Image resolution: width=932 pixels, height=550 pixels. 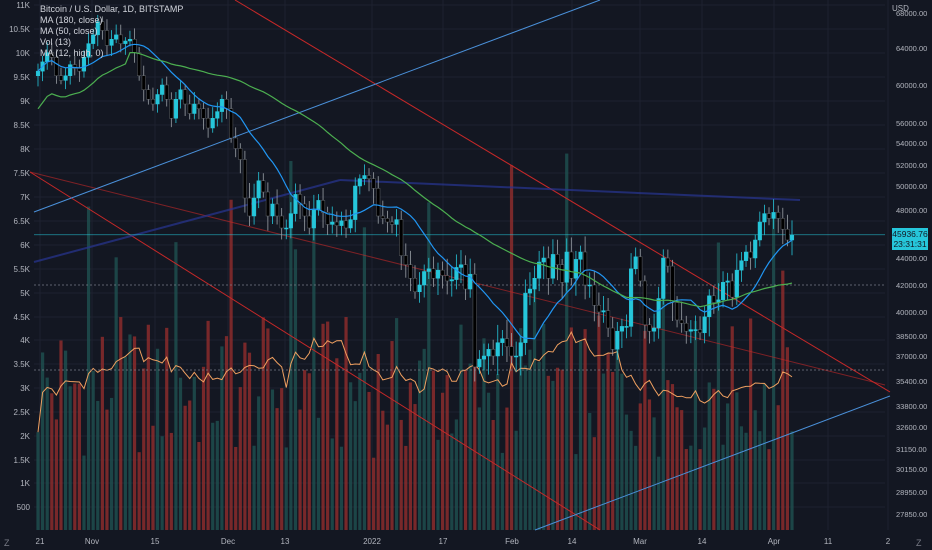 I want to click on legend-title: Bitcoin / U.S. Dollar, 1D, BITSTAMP, so click(x=112, y=9).